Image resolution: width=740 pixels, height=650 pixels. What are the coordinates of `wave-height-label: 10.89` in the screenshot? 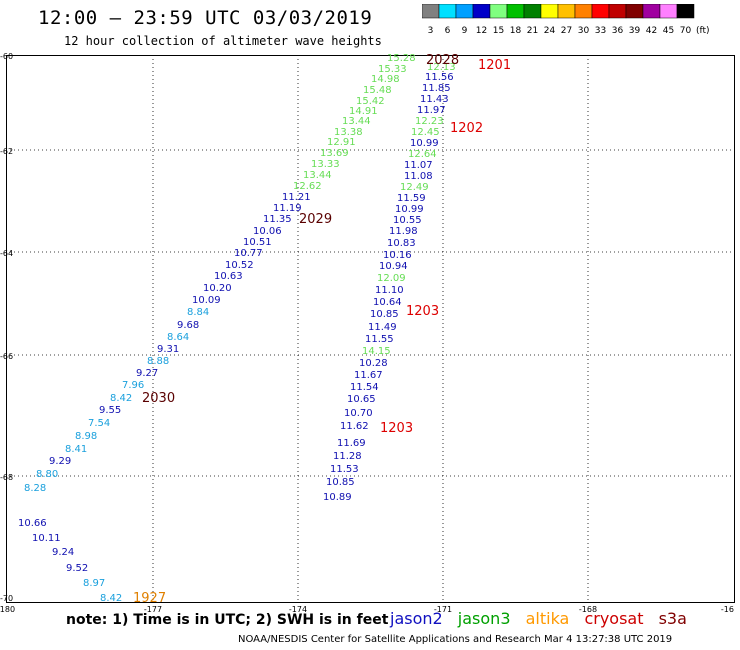 It's located at (337, 497).